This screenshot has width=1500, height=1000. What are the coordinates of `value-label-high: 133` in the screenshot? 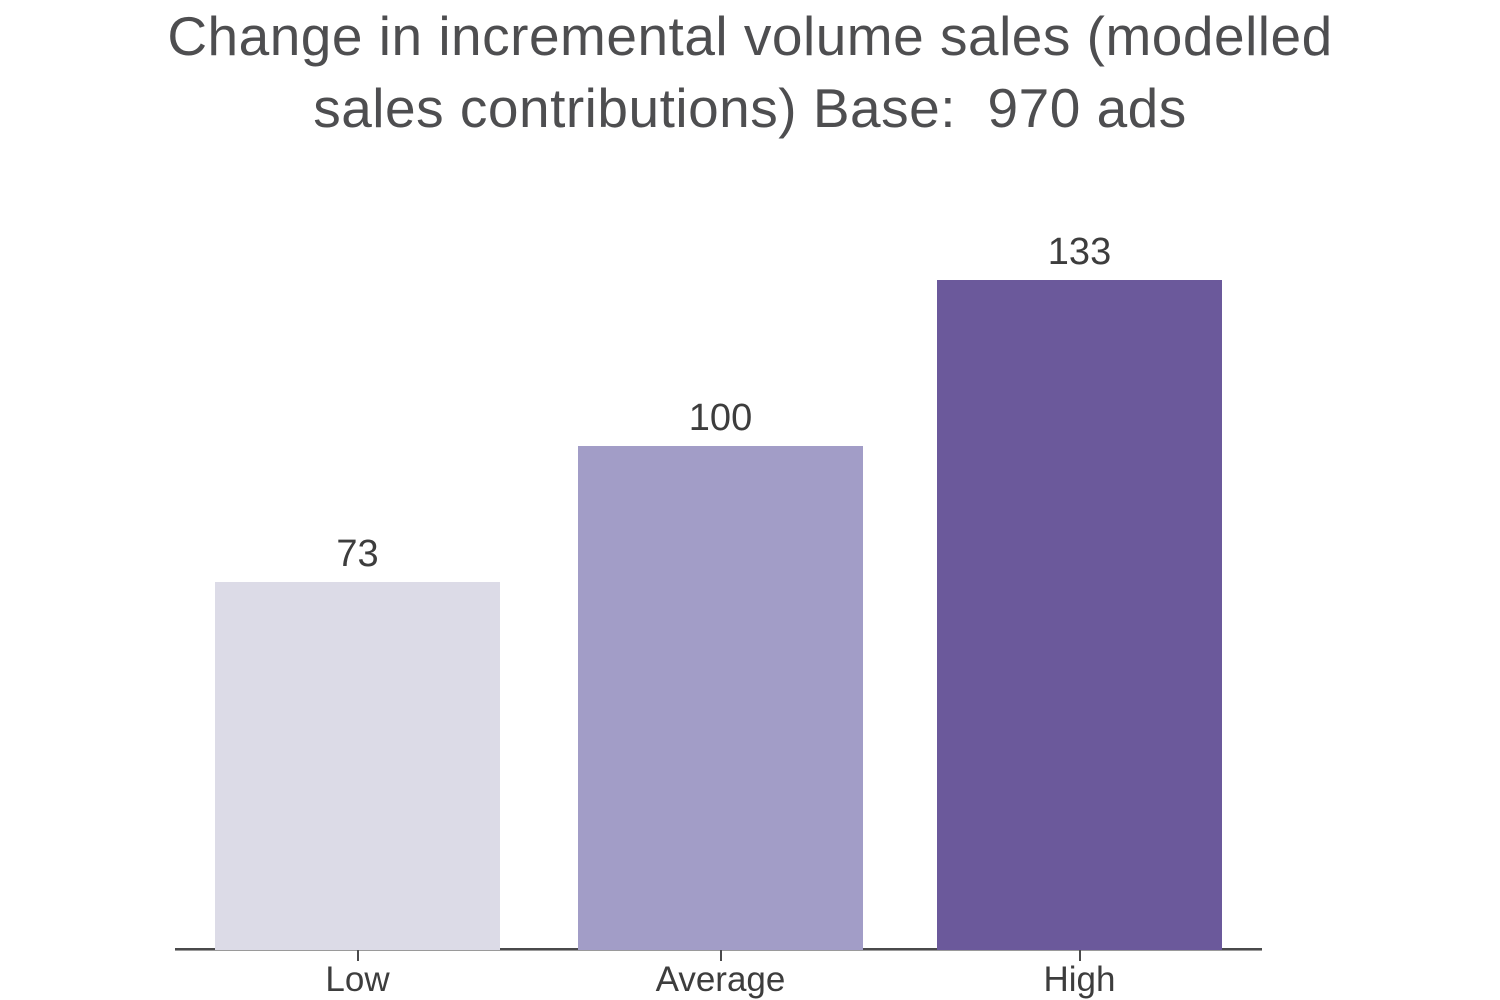 It's located at (1079, 252).